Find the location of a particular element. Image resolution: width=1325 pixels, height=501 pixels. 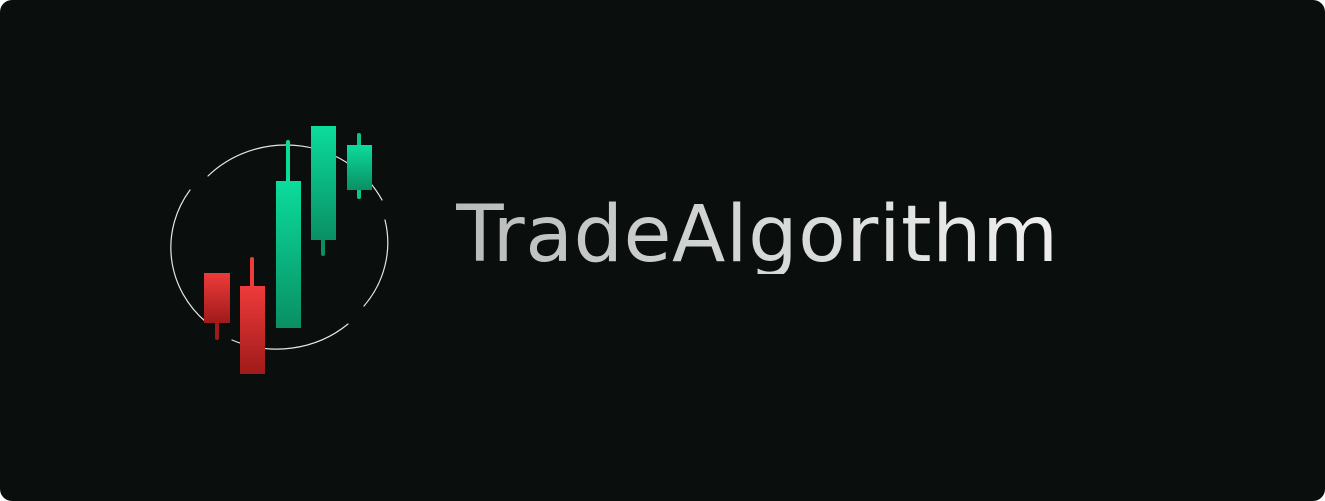

brand-name: TradeAlgorithm is located at coordinates (757, 235).